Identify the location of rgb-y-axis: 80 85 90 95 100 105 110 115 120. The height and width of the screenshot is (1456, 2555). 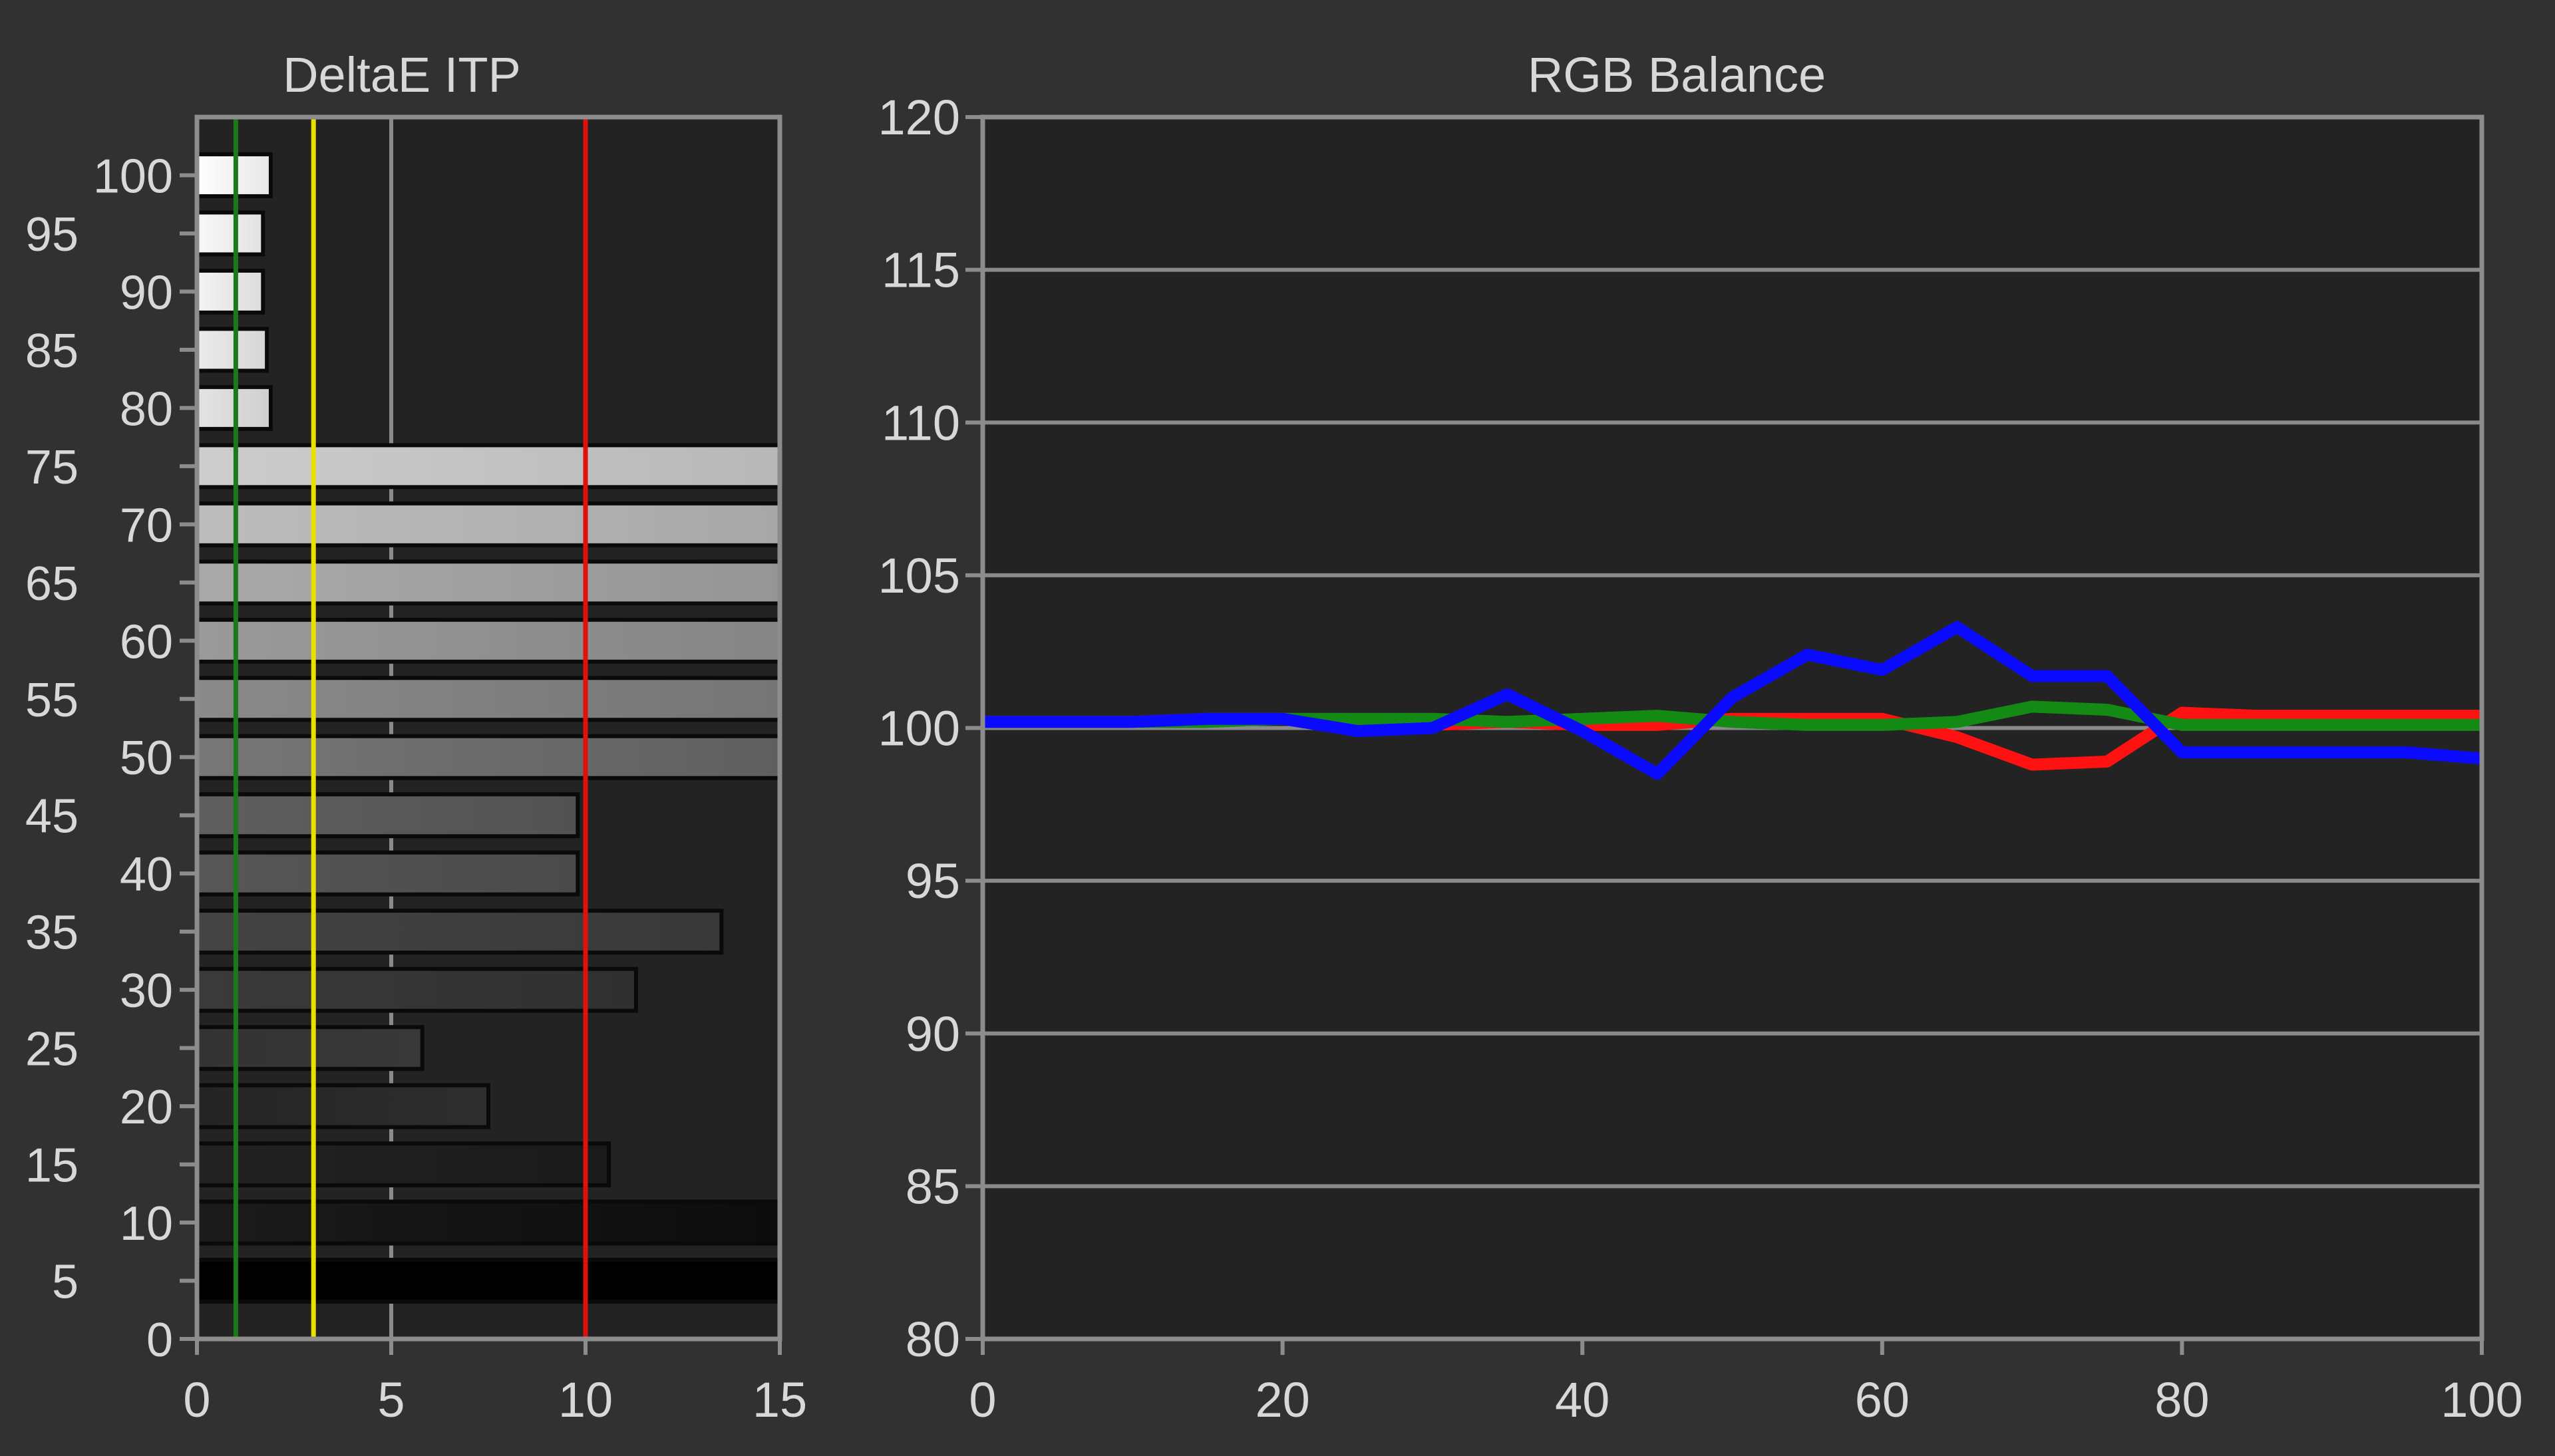
(930, 728).